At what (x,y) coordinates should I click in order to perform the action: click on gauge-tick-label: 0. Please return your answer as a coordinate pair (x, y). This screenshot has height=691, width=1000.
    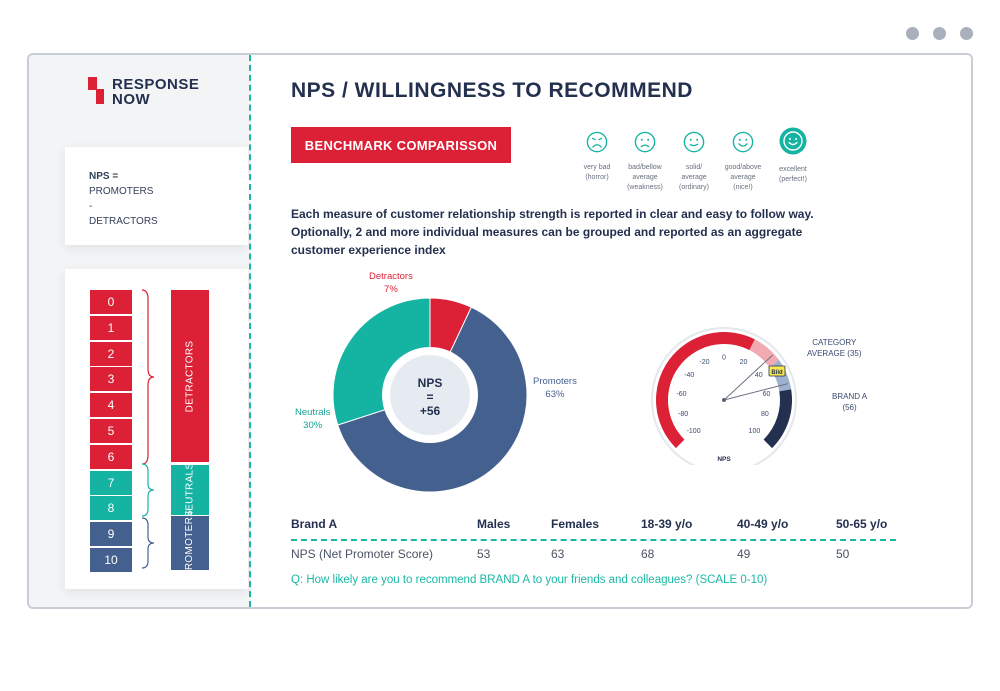
    Looking at the image, I should click on (724, 358).